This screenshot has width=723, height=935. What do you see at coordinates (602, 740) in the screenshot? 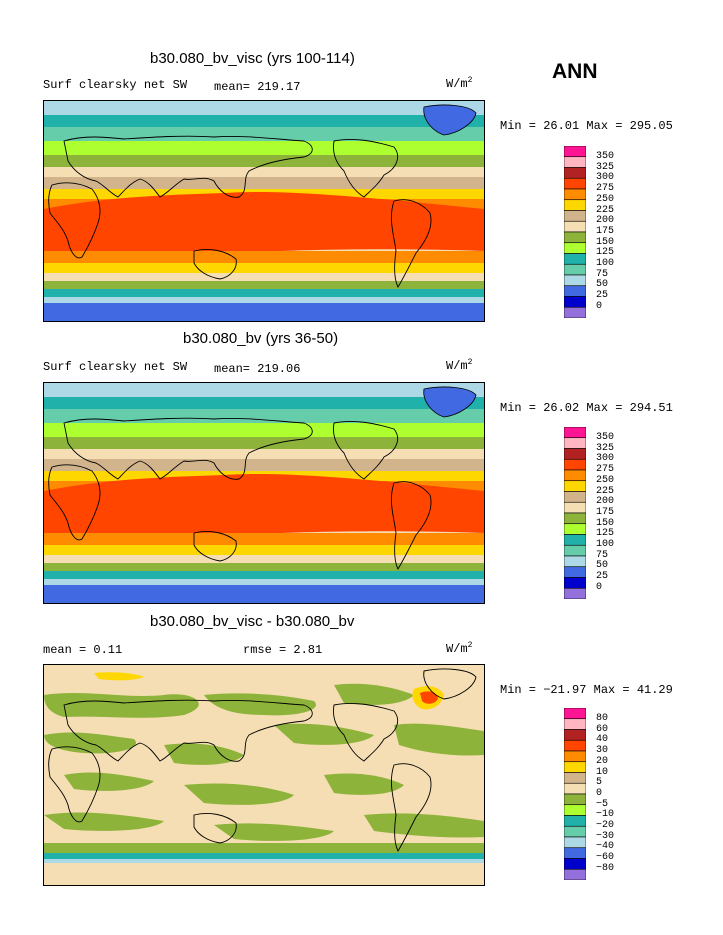
I see `colorbar-tick: 40` at bounding box center [602, 740].